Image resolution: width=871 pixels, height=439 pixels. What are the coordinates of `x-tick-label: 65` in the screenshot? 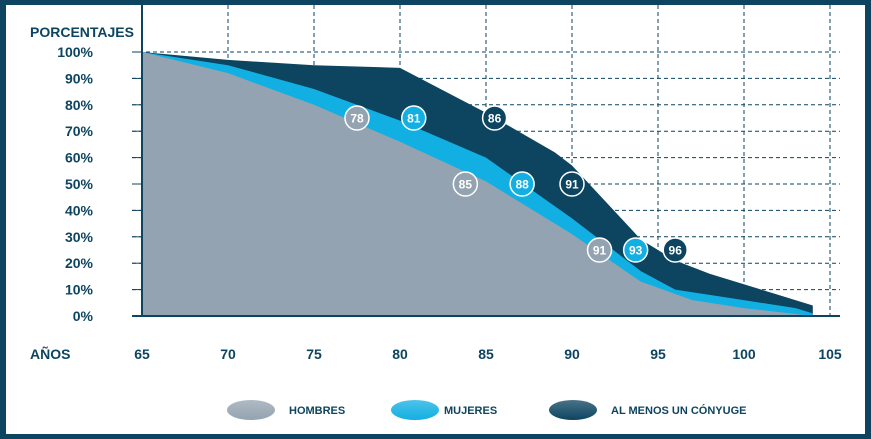 It's located at (142, 354).